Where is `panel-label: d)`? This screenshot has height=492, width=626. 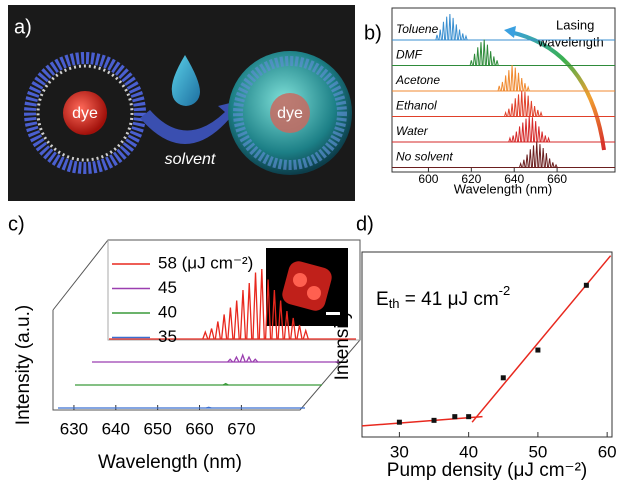 panel-label: d) is located at coordinates (365, 224).